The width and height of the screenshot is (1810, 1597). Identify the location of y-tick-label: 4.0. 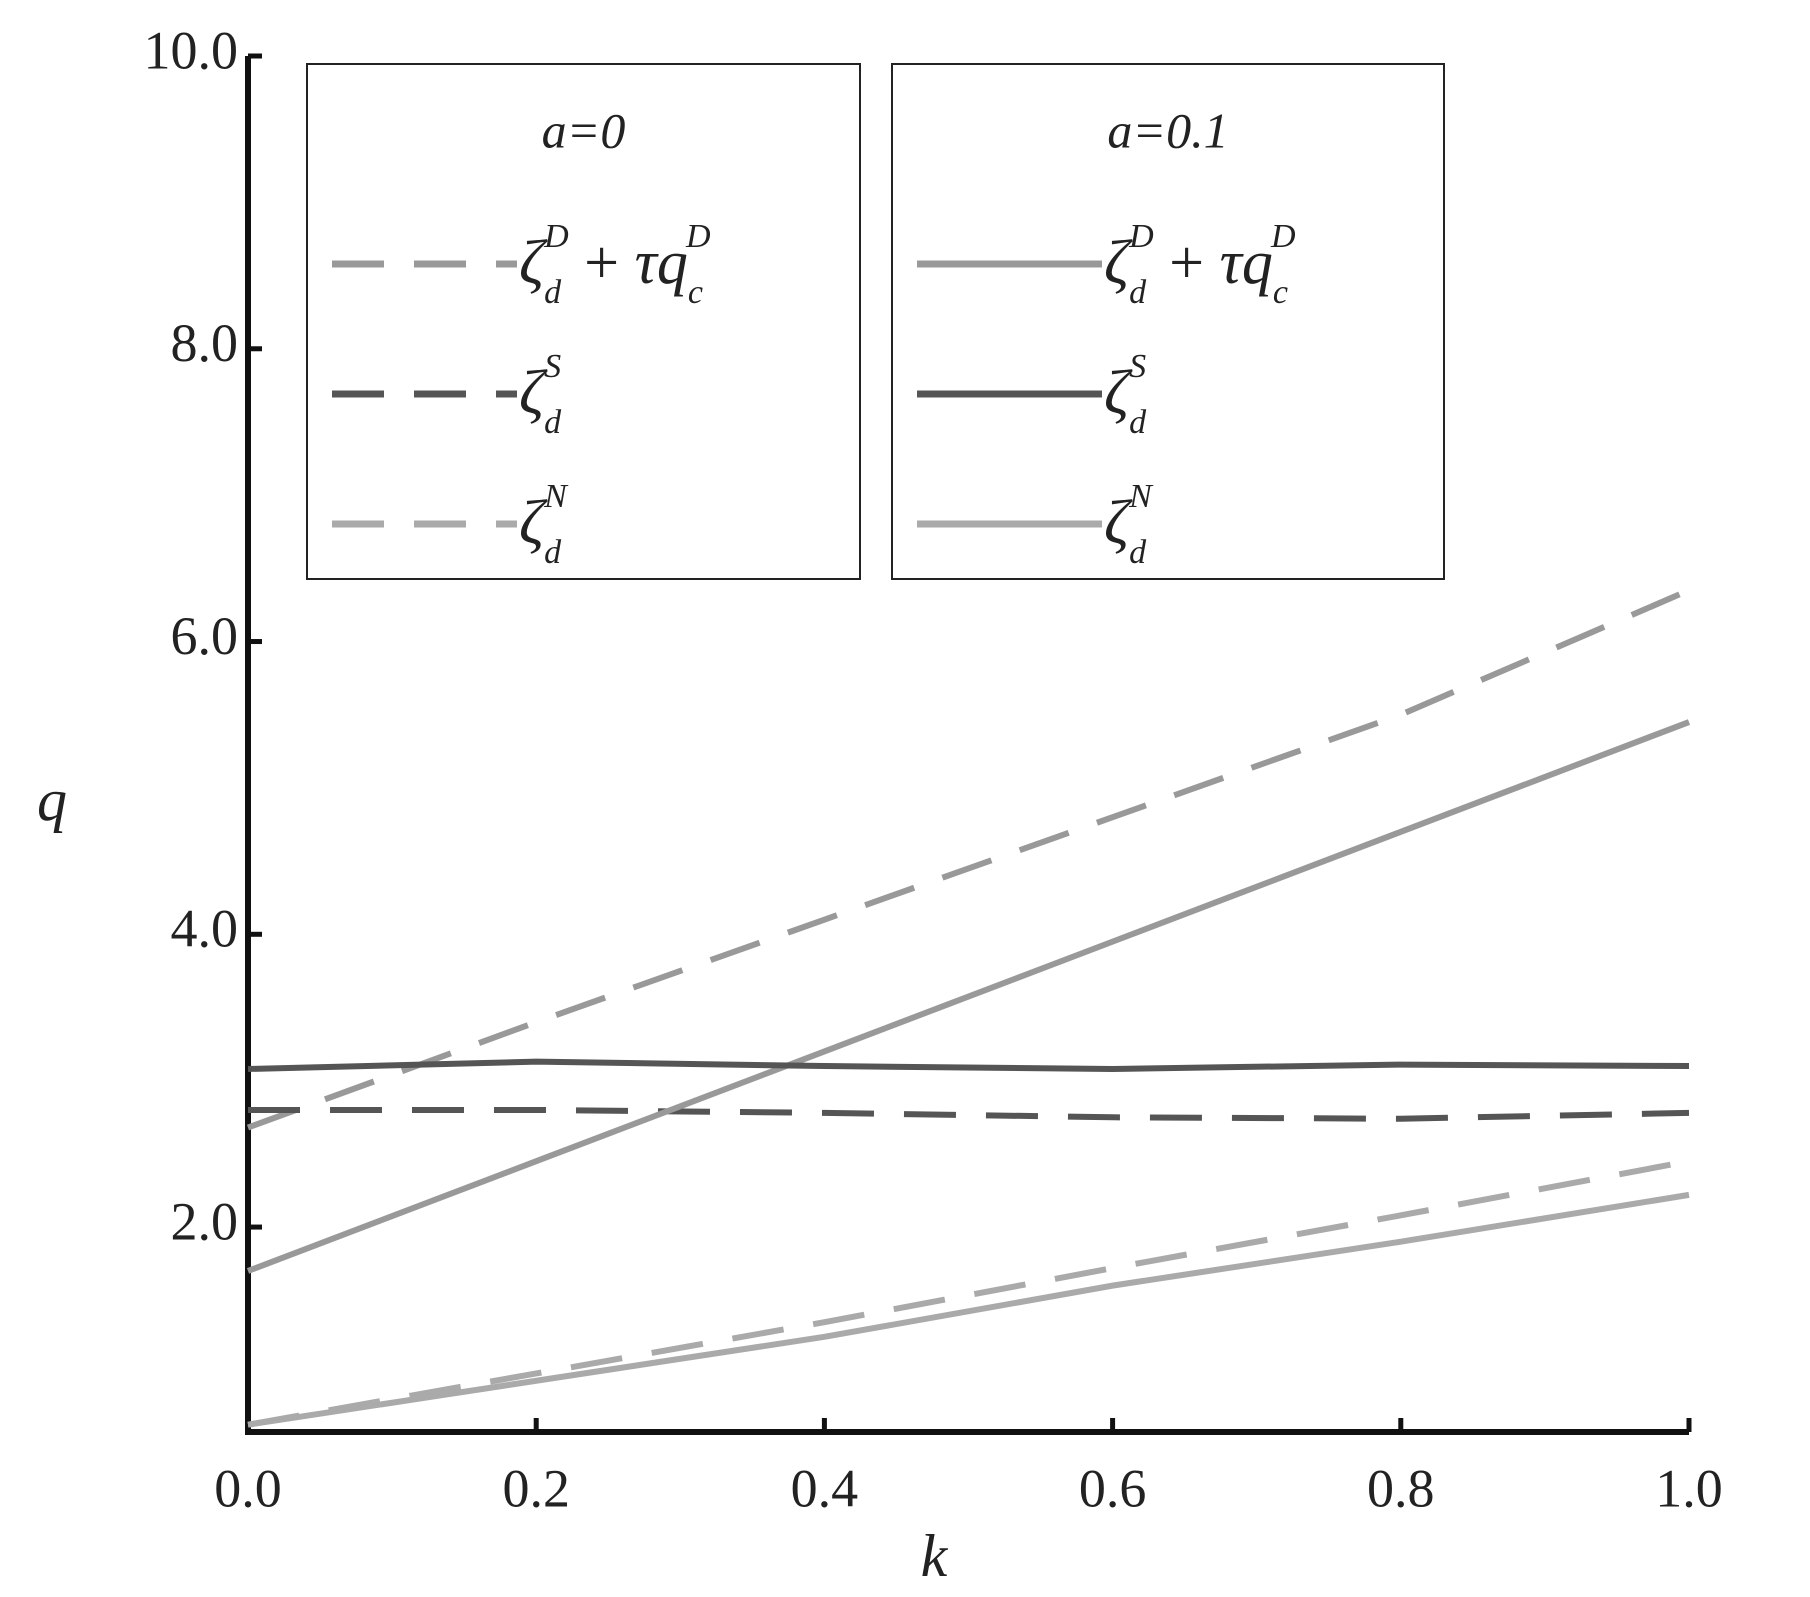
(205, 929).